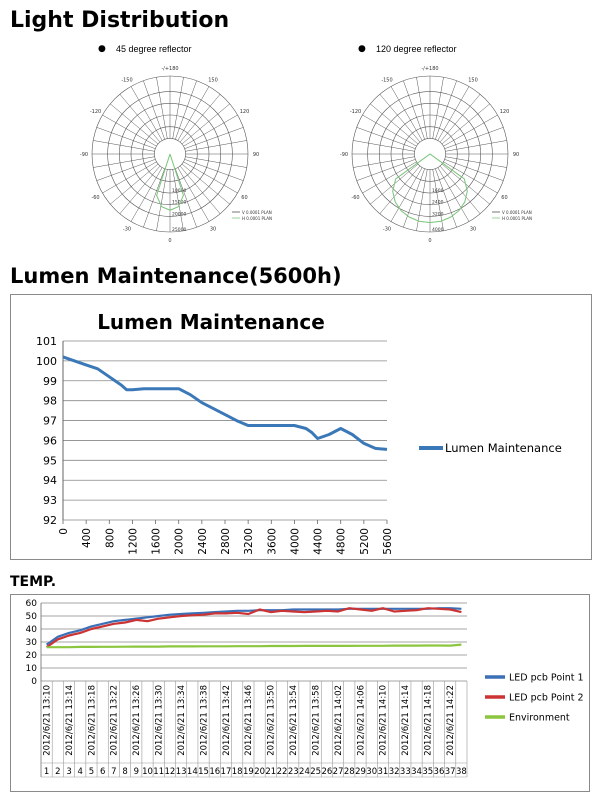 Image resolution: width=600 pixels, height=800 pixels. What do you see at coordinates (249, 541) in the screenshot?
I see `x-tick-label: 3200` at bounding box center [249, 541].